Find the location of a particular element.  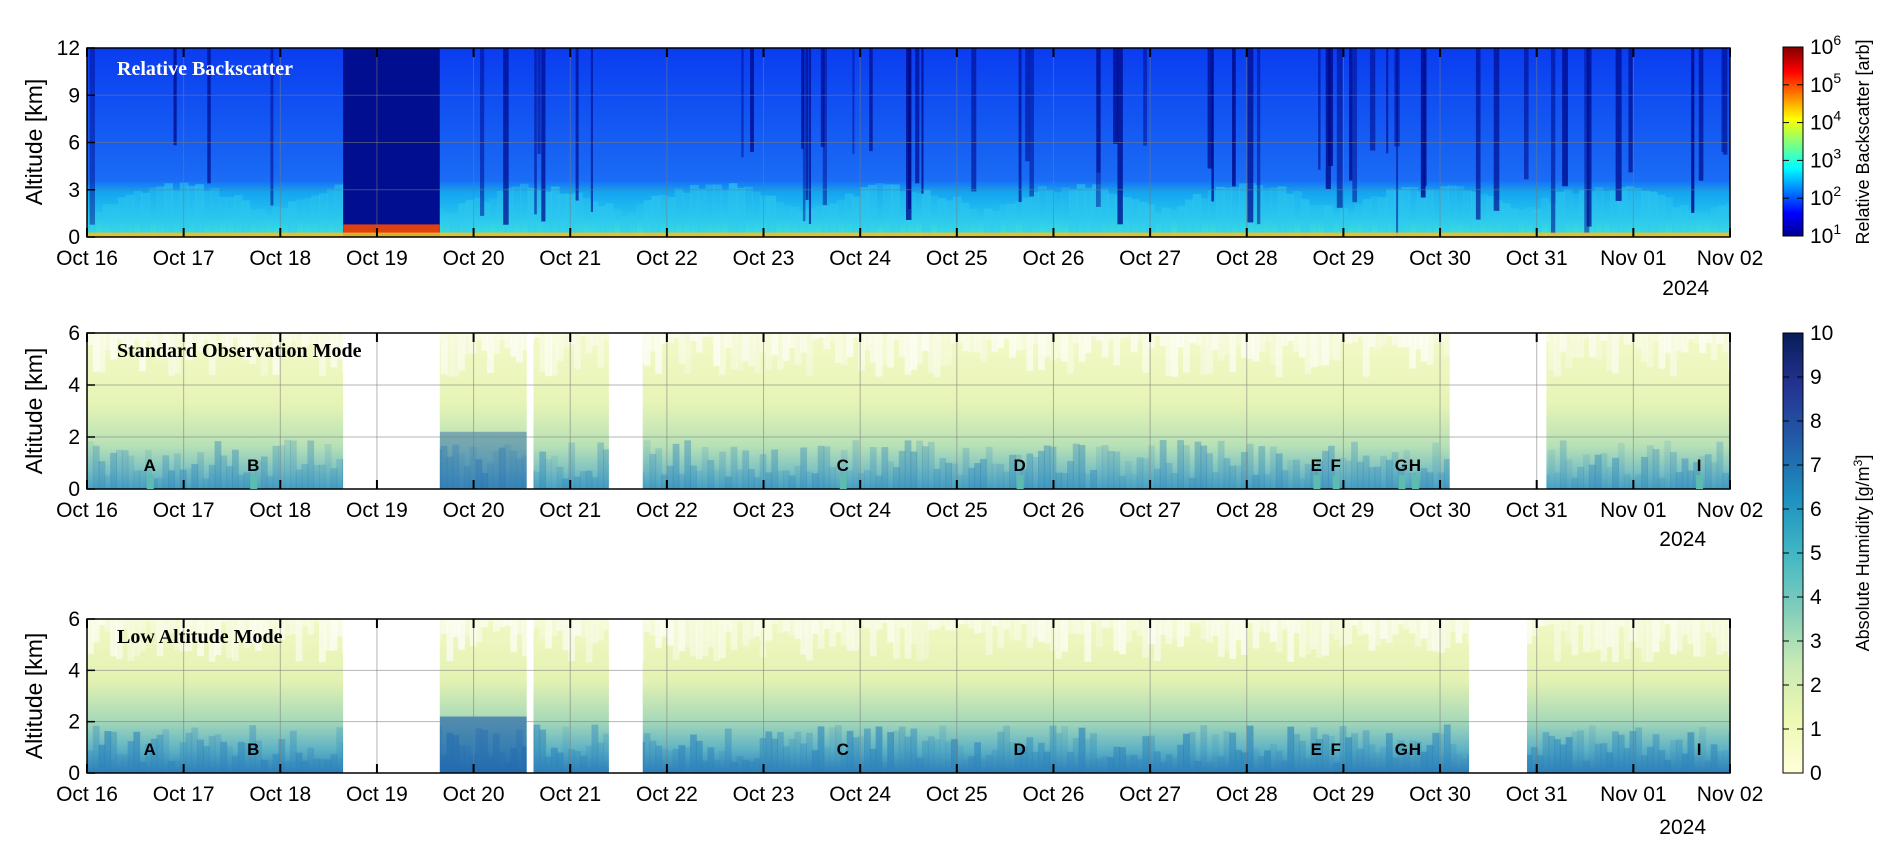

event-label: A is located at coordinates (150, 749).